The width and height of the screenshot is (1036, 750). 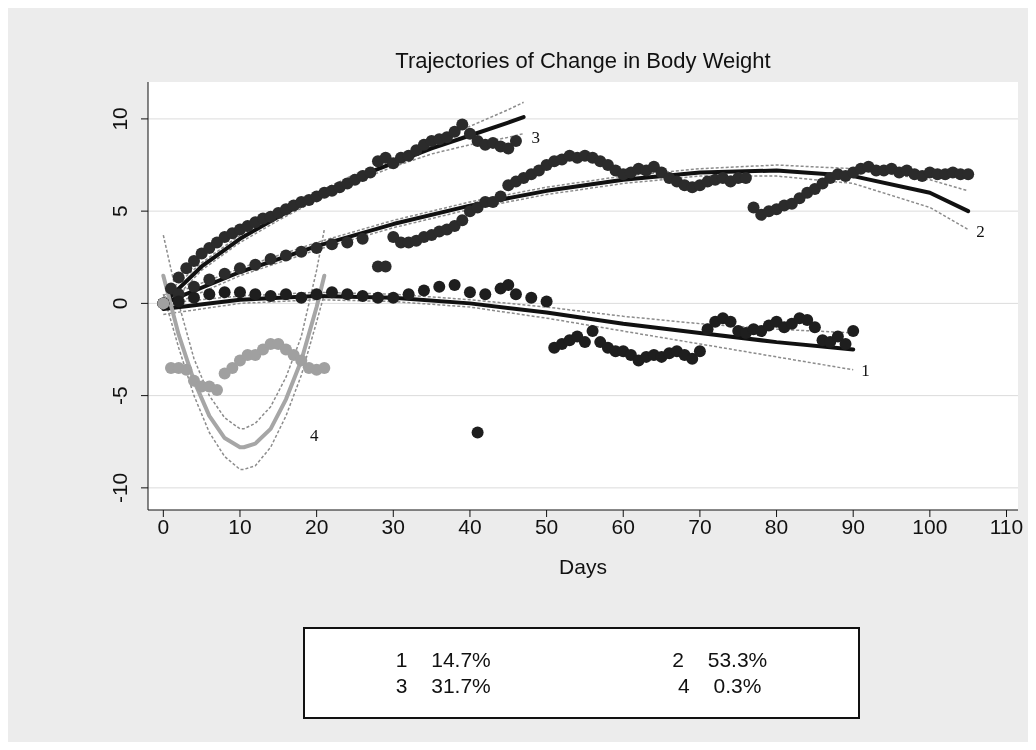 What do you see at coordinates (314, 436) in the screenshot?
I see `series-label: 4` at bounding box center [314, 436].